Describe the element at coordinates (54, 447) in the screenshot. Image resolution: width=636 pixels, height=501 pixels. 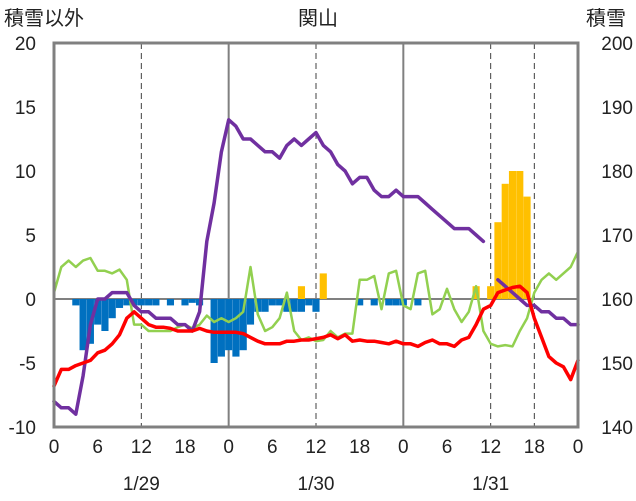
I see `x-tick-0: 0` at that location.